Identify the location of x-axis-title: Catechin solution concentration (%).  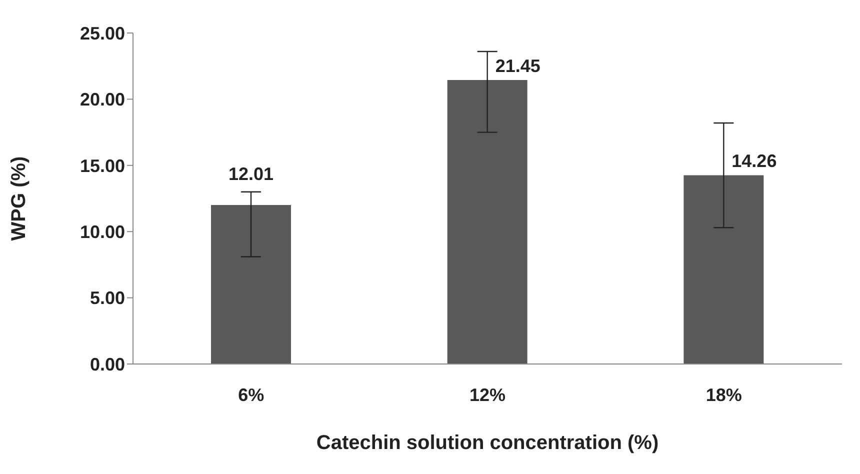
(487, 443).